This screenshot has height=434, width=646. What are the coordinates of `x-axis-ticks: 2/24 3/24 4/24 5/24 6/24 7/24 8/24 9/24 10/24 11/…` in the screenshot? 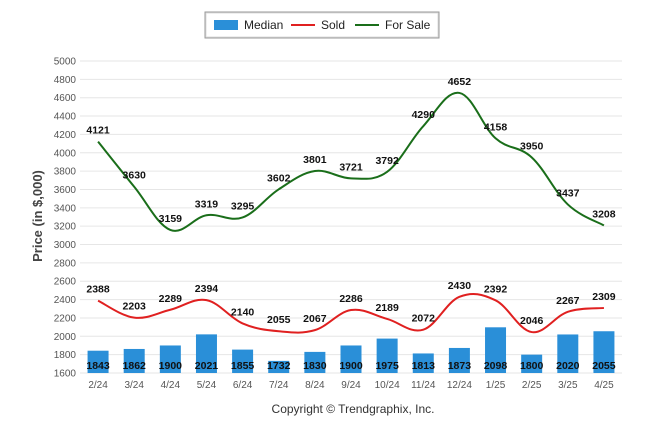 It's located at (351, 385).